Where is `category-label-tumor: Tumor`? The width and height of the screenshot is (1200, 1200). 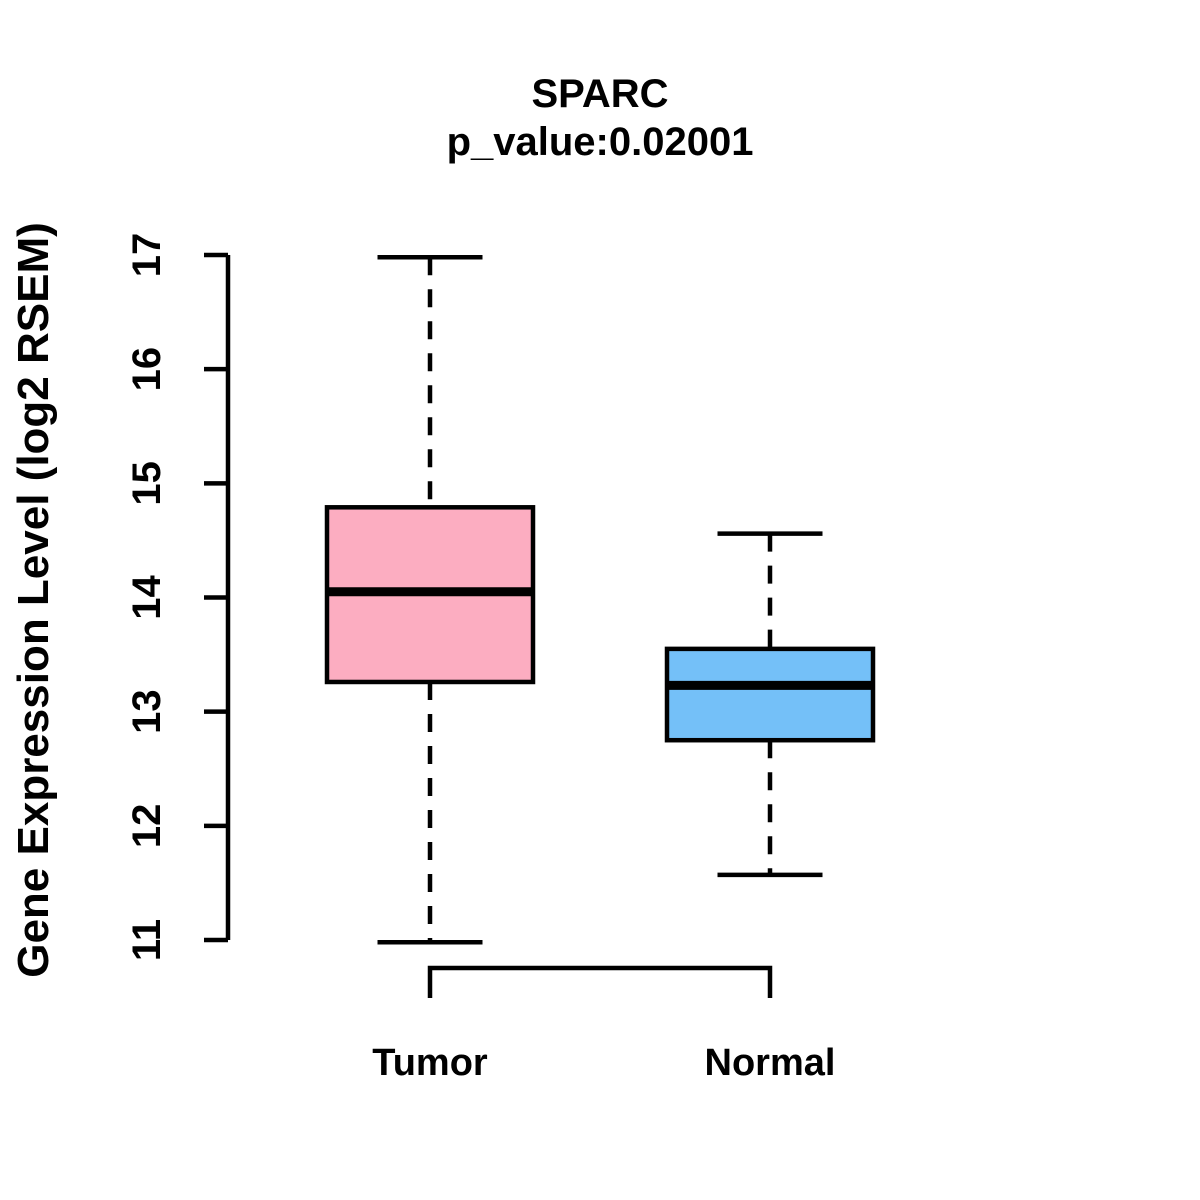 category-label-tumor: Tumor is located at coordinates (430, 1063).